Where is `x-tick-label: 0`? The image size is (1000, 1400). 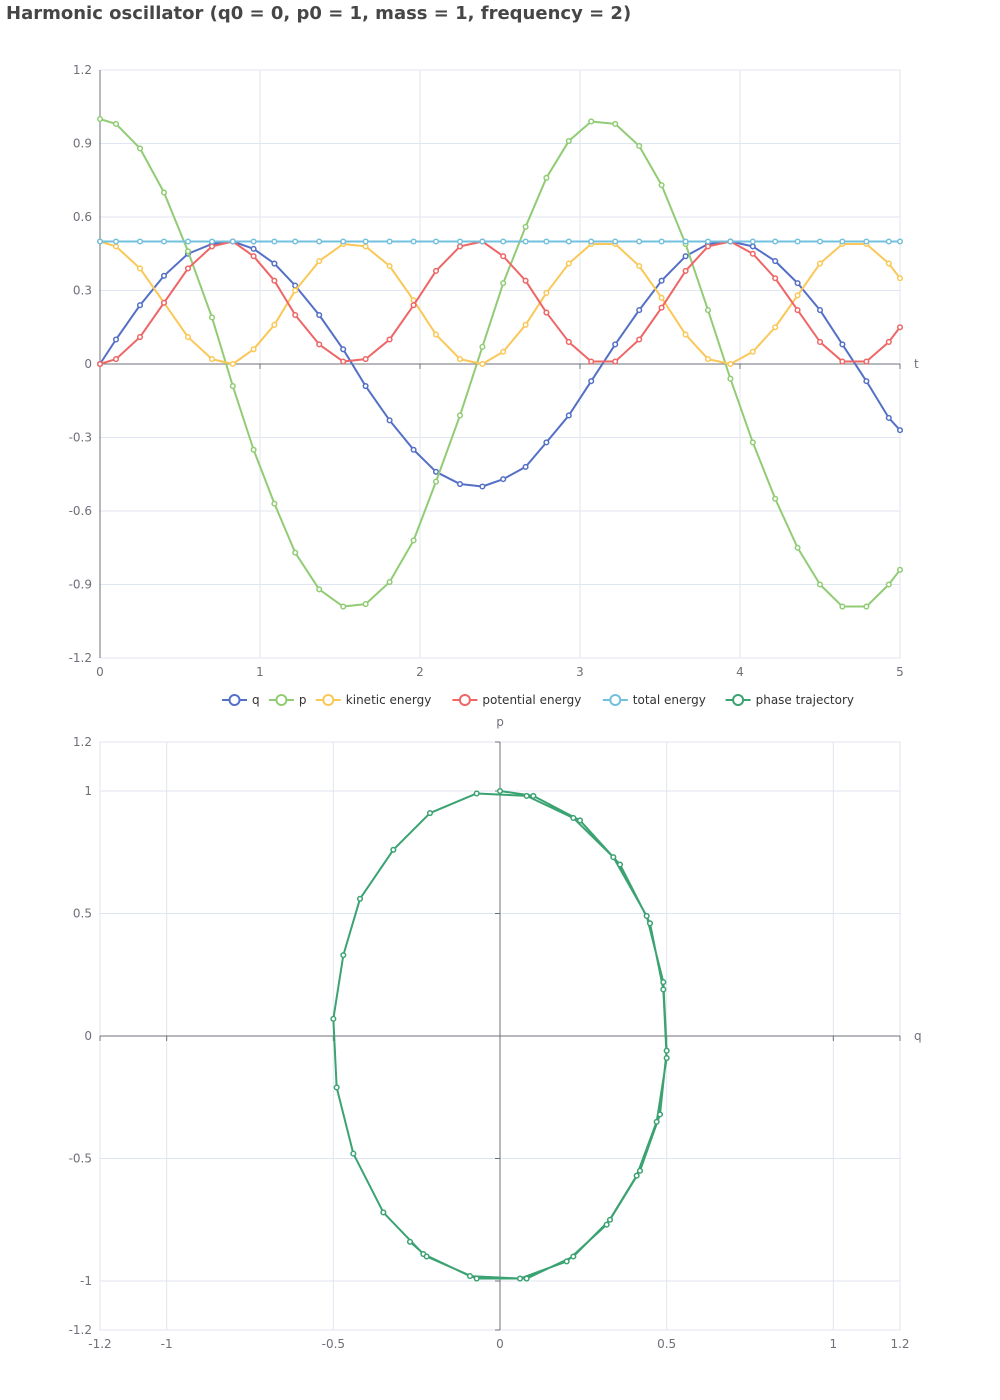 x-tick-label: 0 is located at coordinates (500, 1344).